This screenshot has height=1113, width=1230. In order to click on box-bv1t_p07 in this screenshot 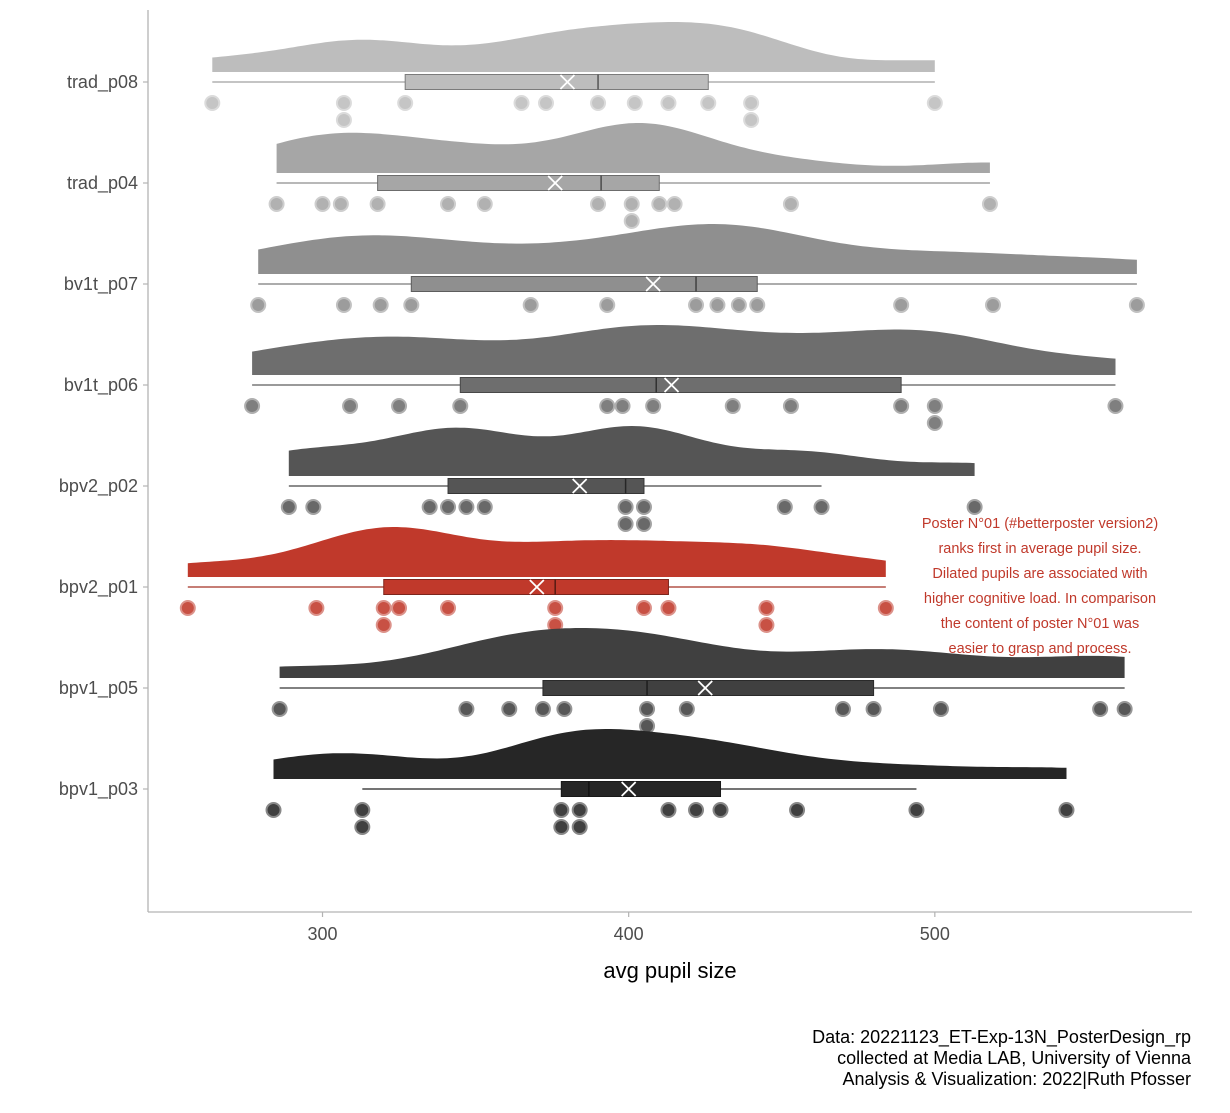, I will do `click(584, 284)`.